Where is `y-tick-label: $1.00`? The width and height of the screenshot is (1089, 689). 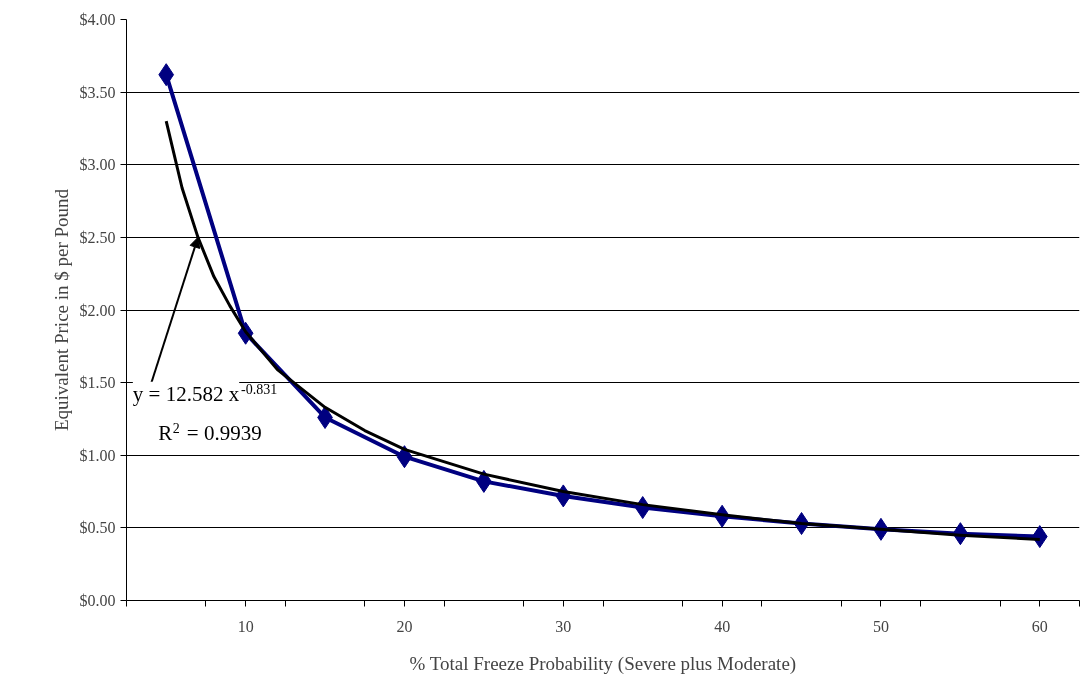 y-tick-label: $1.00 is located at coordinates (97, 455).